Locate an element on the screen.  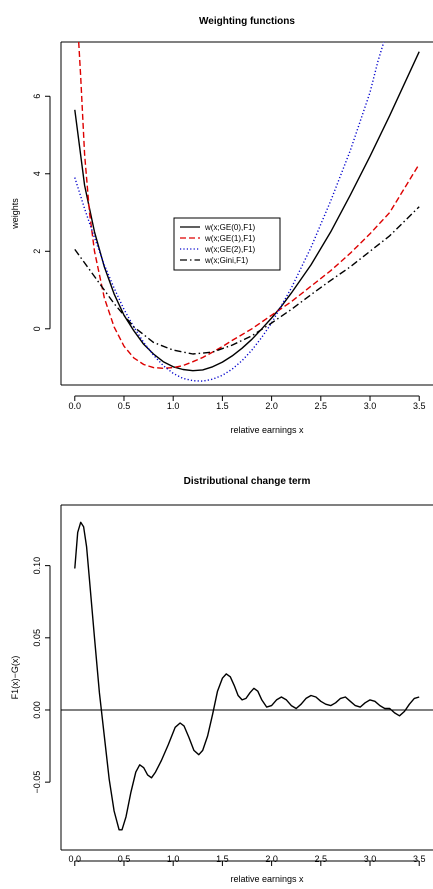
chart-title: Distributional change term is located at coordinates (247, 481).